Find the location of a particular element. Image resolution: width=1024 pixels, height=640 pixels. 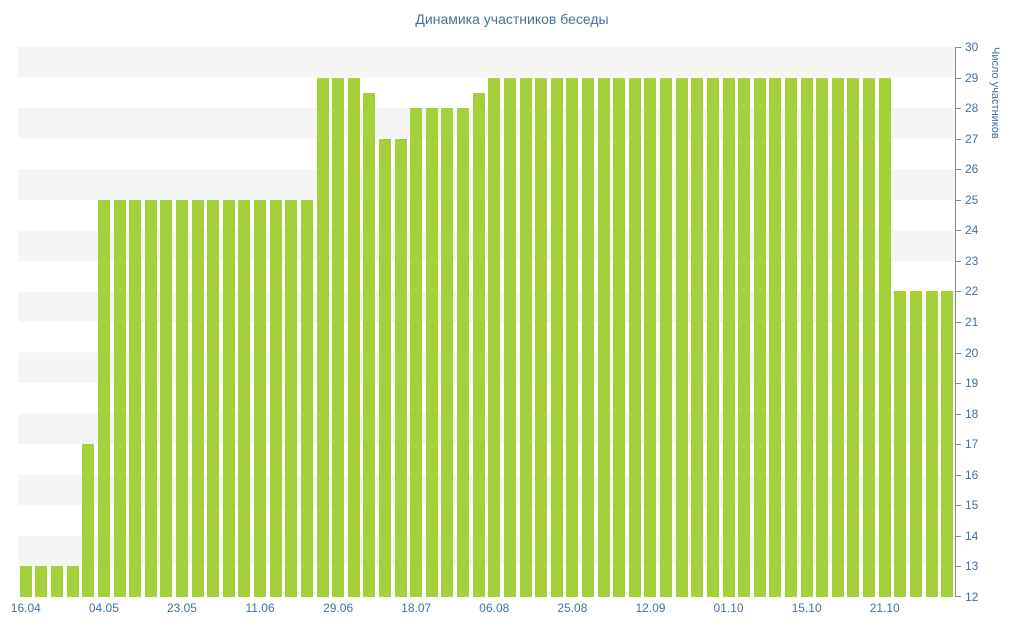

y-tick-label: 29 is located at coordinates (972, 77).